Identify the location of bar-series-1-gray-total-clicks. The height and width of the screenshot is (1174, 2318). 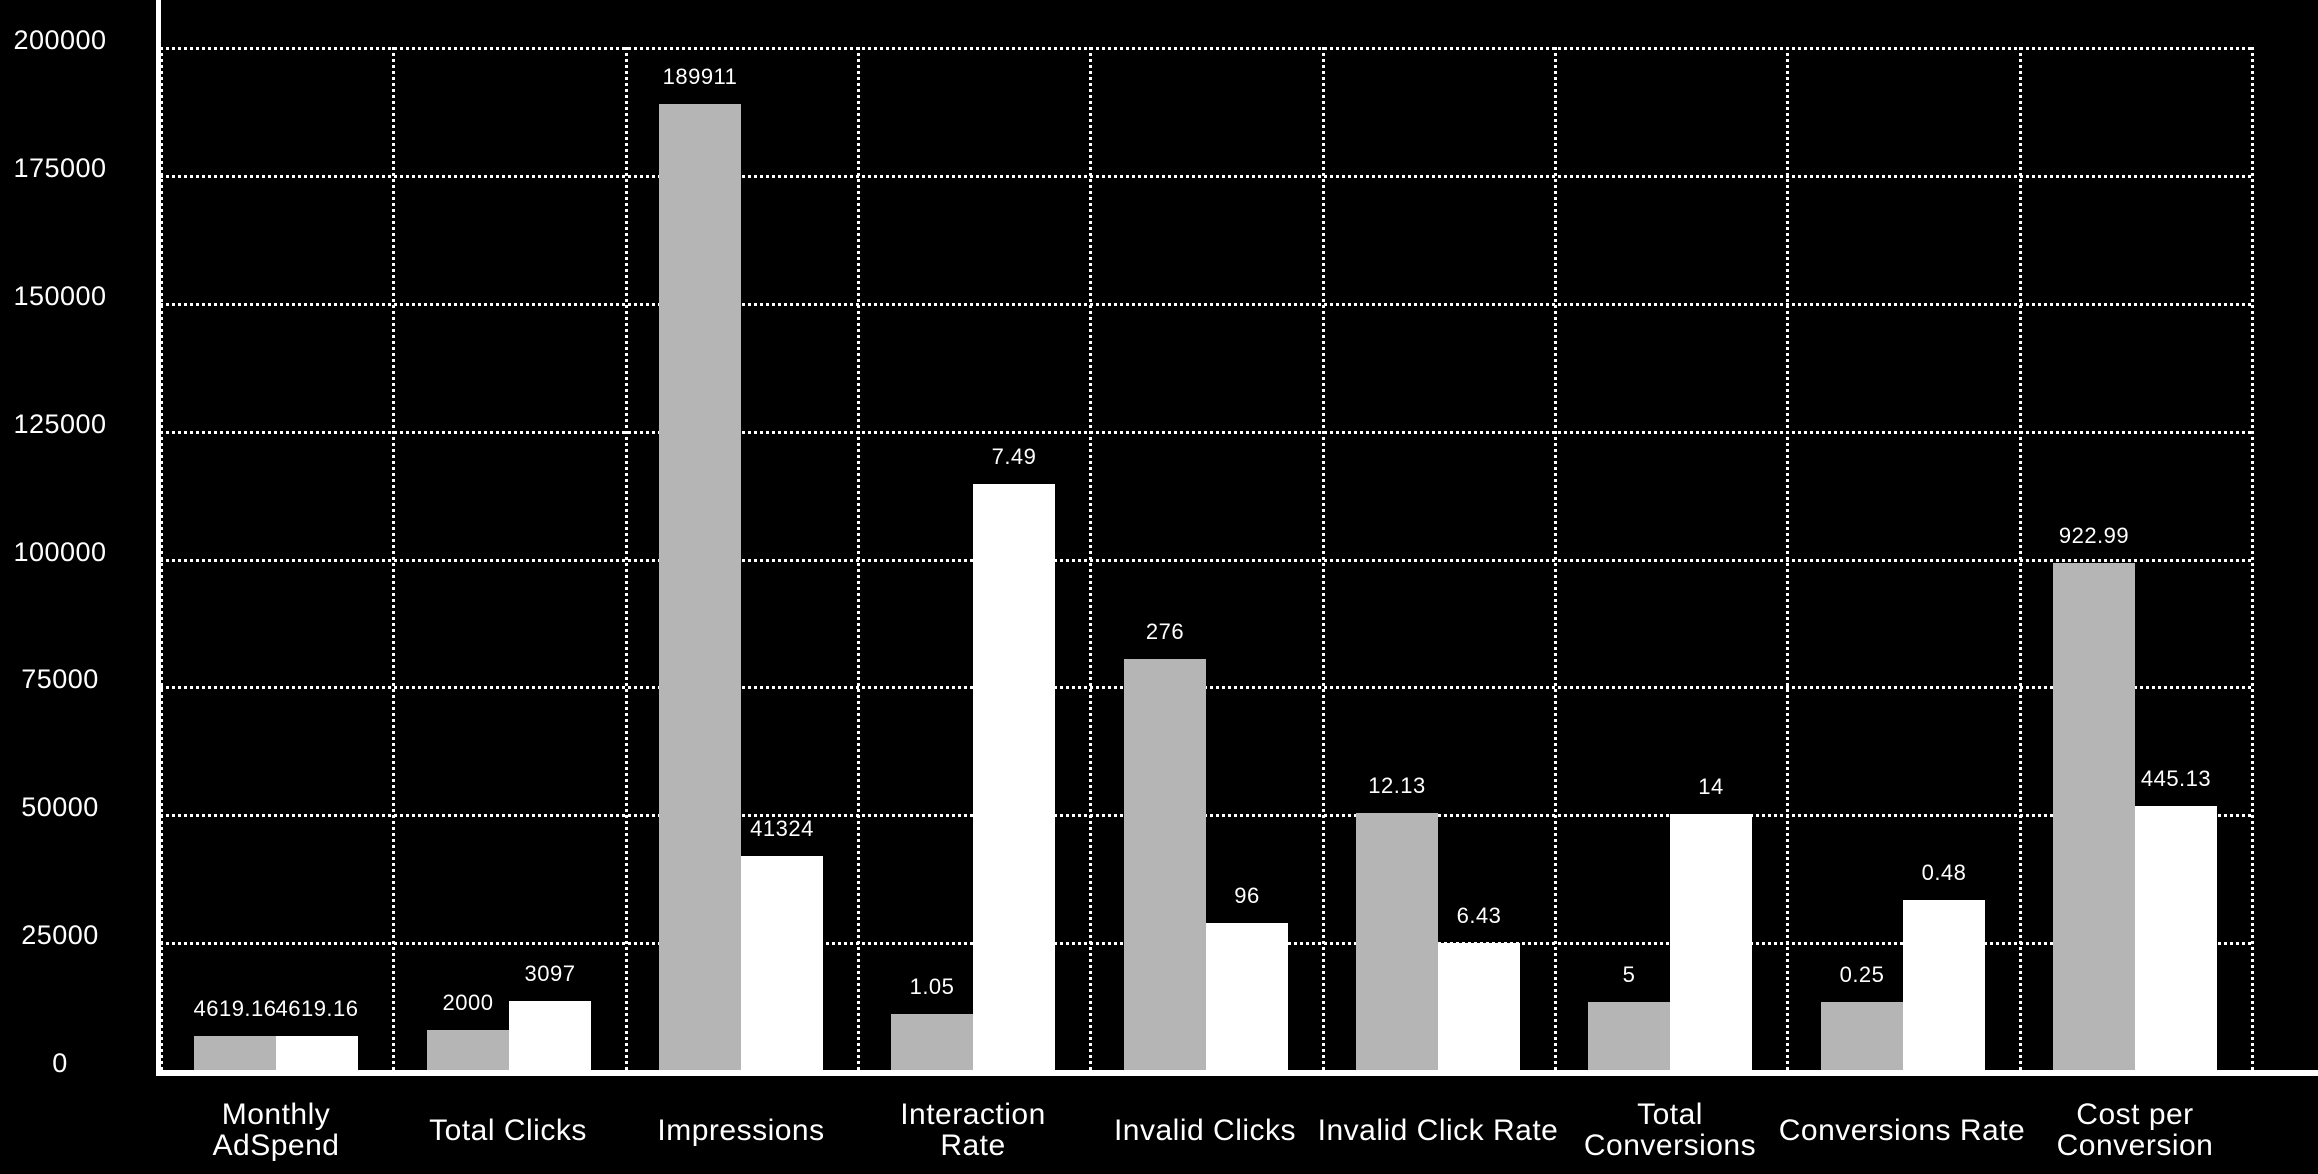
(468, 1050).